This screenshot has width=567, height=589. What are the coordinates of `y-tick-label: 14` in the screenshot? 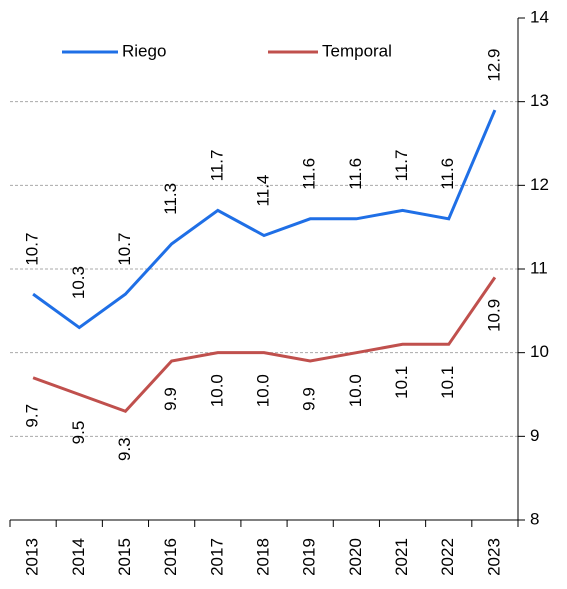 It's located at (539, 16).